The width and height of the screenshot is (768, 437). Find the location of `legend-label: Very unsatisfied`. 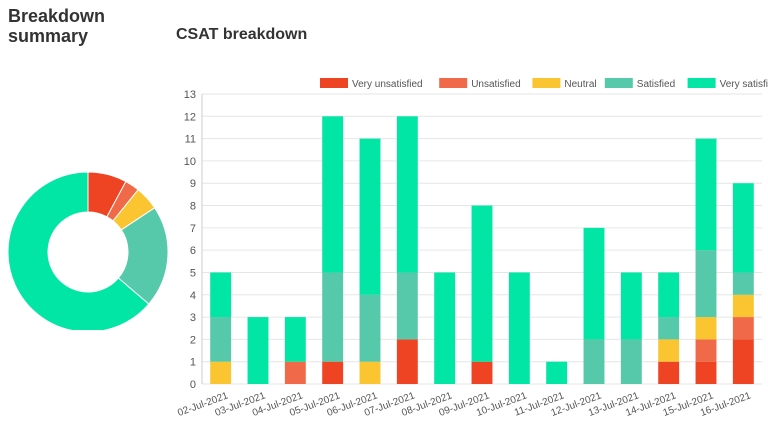

legend-label: Very unsatisfied is located at coordinates (387, 84).